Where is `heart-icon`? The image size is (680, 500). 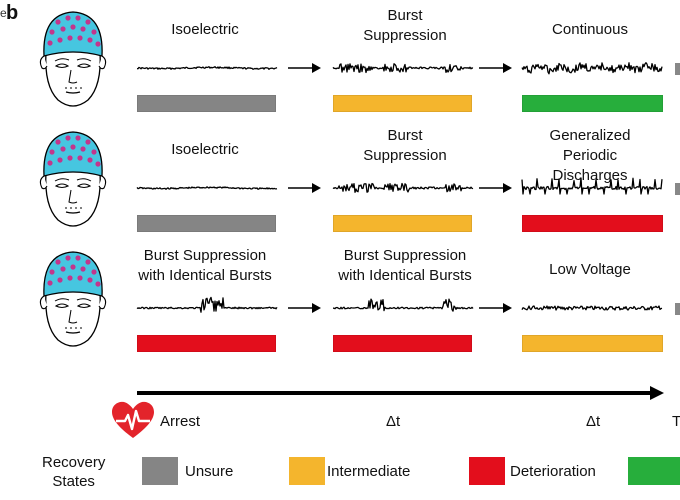
heart-icon is located at coordinates (133, 419).